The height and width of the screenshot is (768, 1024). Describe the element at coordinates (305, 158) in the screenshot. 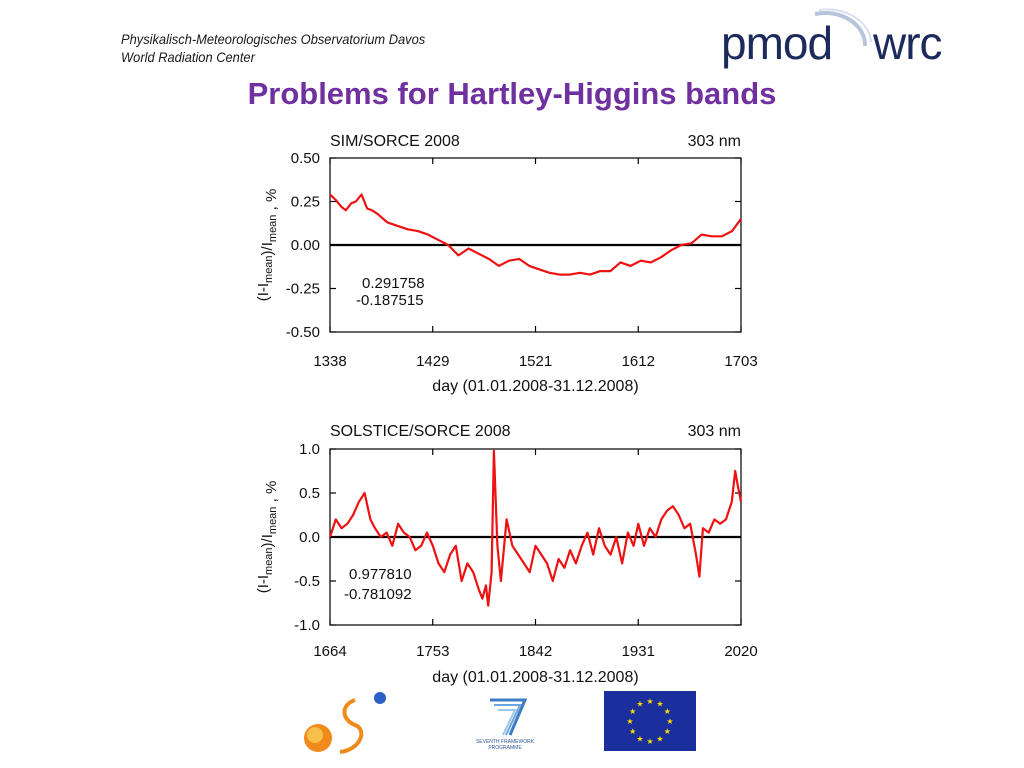

I see `y-tick-label: 0.50` at that location.